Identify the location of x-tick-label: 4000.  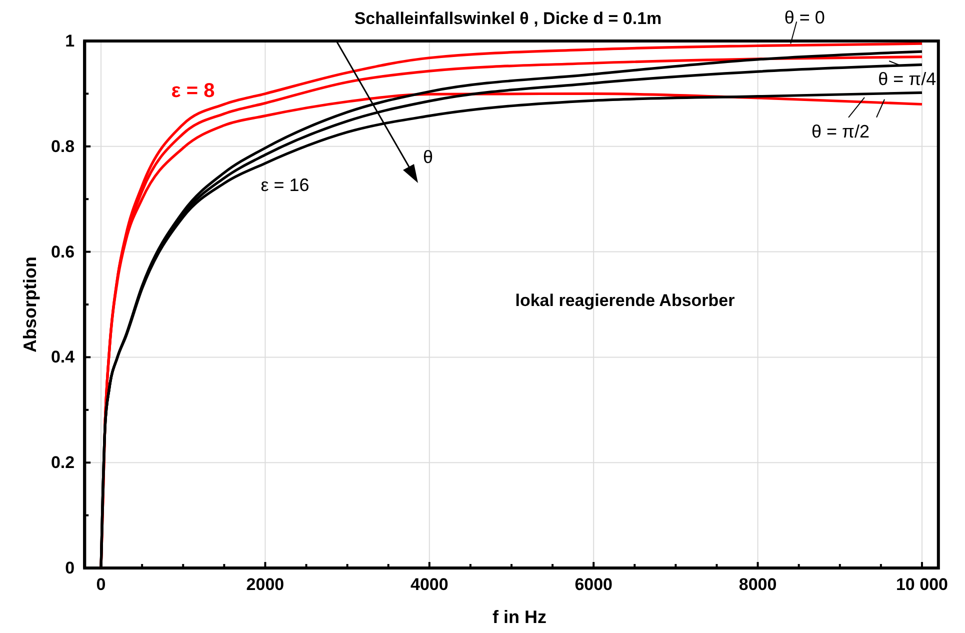
(429, 584).